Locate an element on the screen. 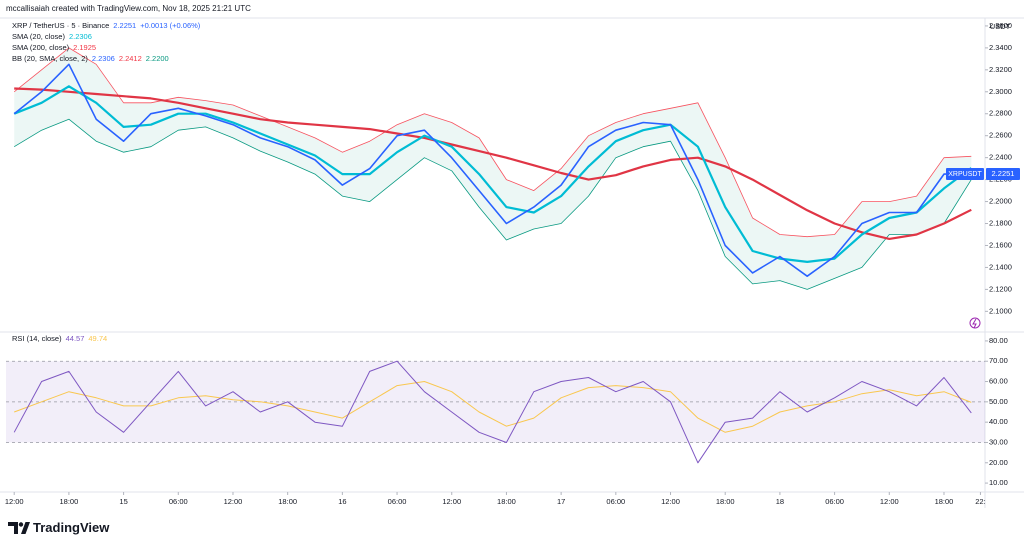 The height and width of the screenshot is (548, 1024). y-tick-label: 2.1200 is located at coordinates (1000, 288).